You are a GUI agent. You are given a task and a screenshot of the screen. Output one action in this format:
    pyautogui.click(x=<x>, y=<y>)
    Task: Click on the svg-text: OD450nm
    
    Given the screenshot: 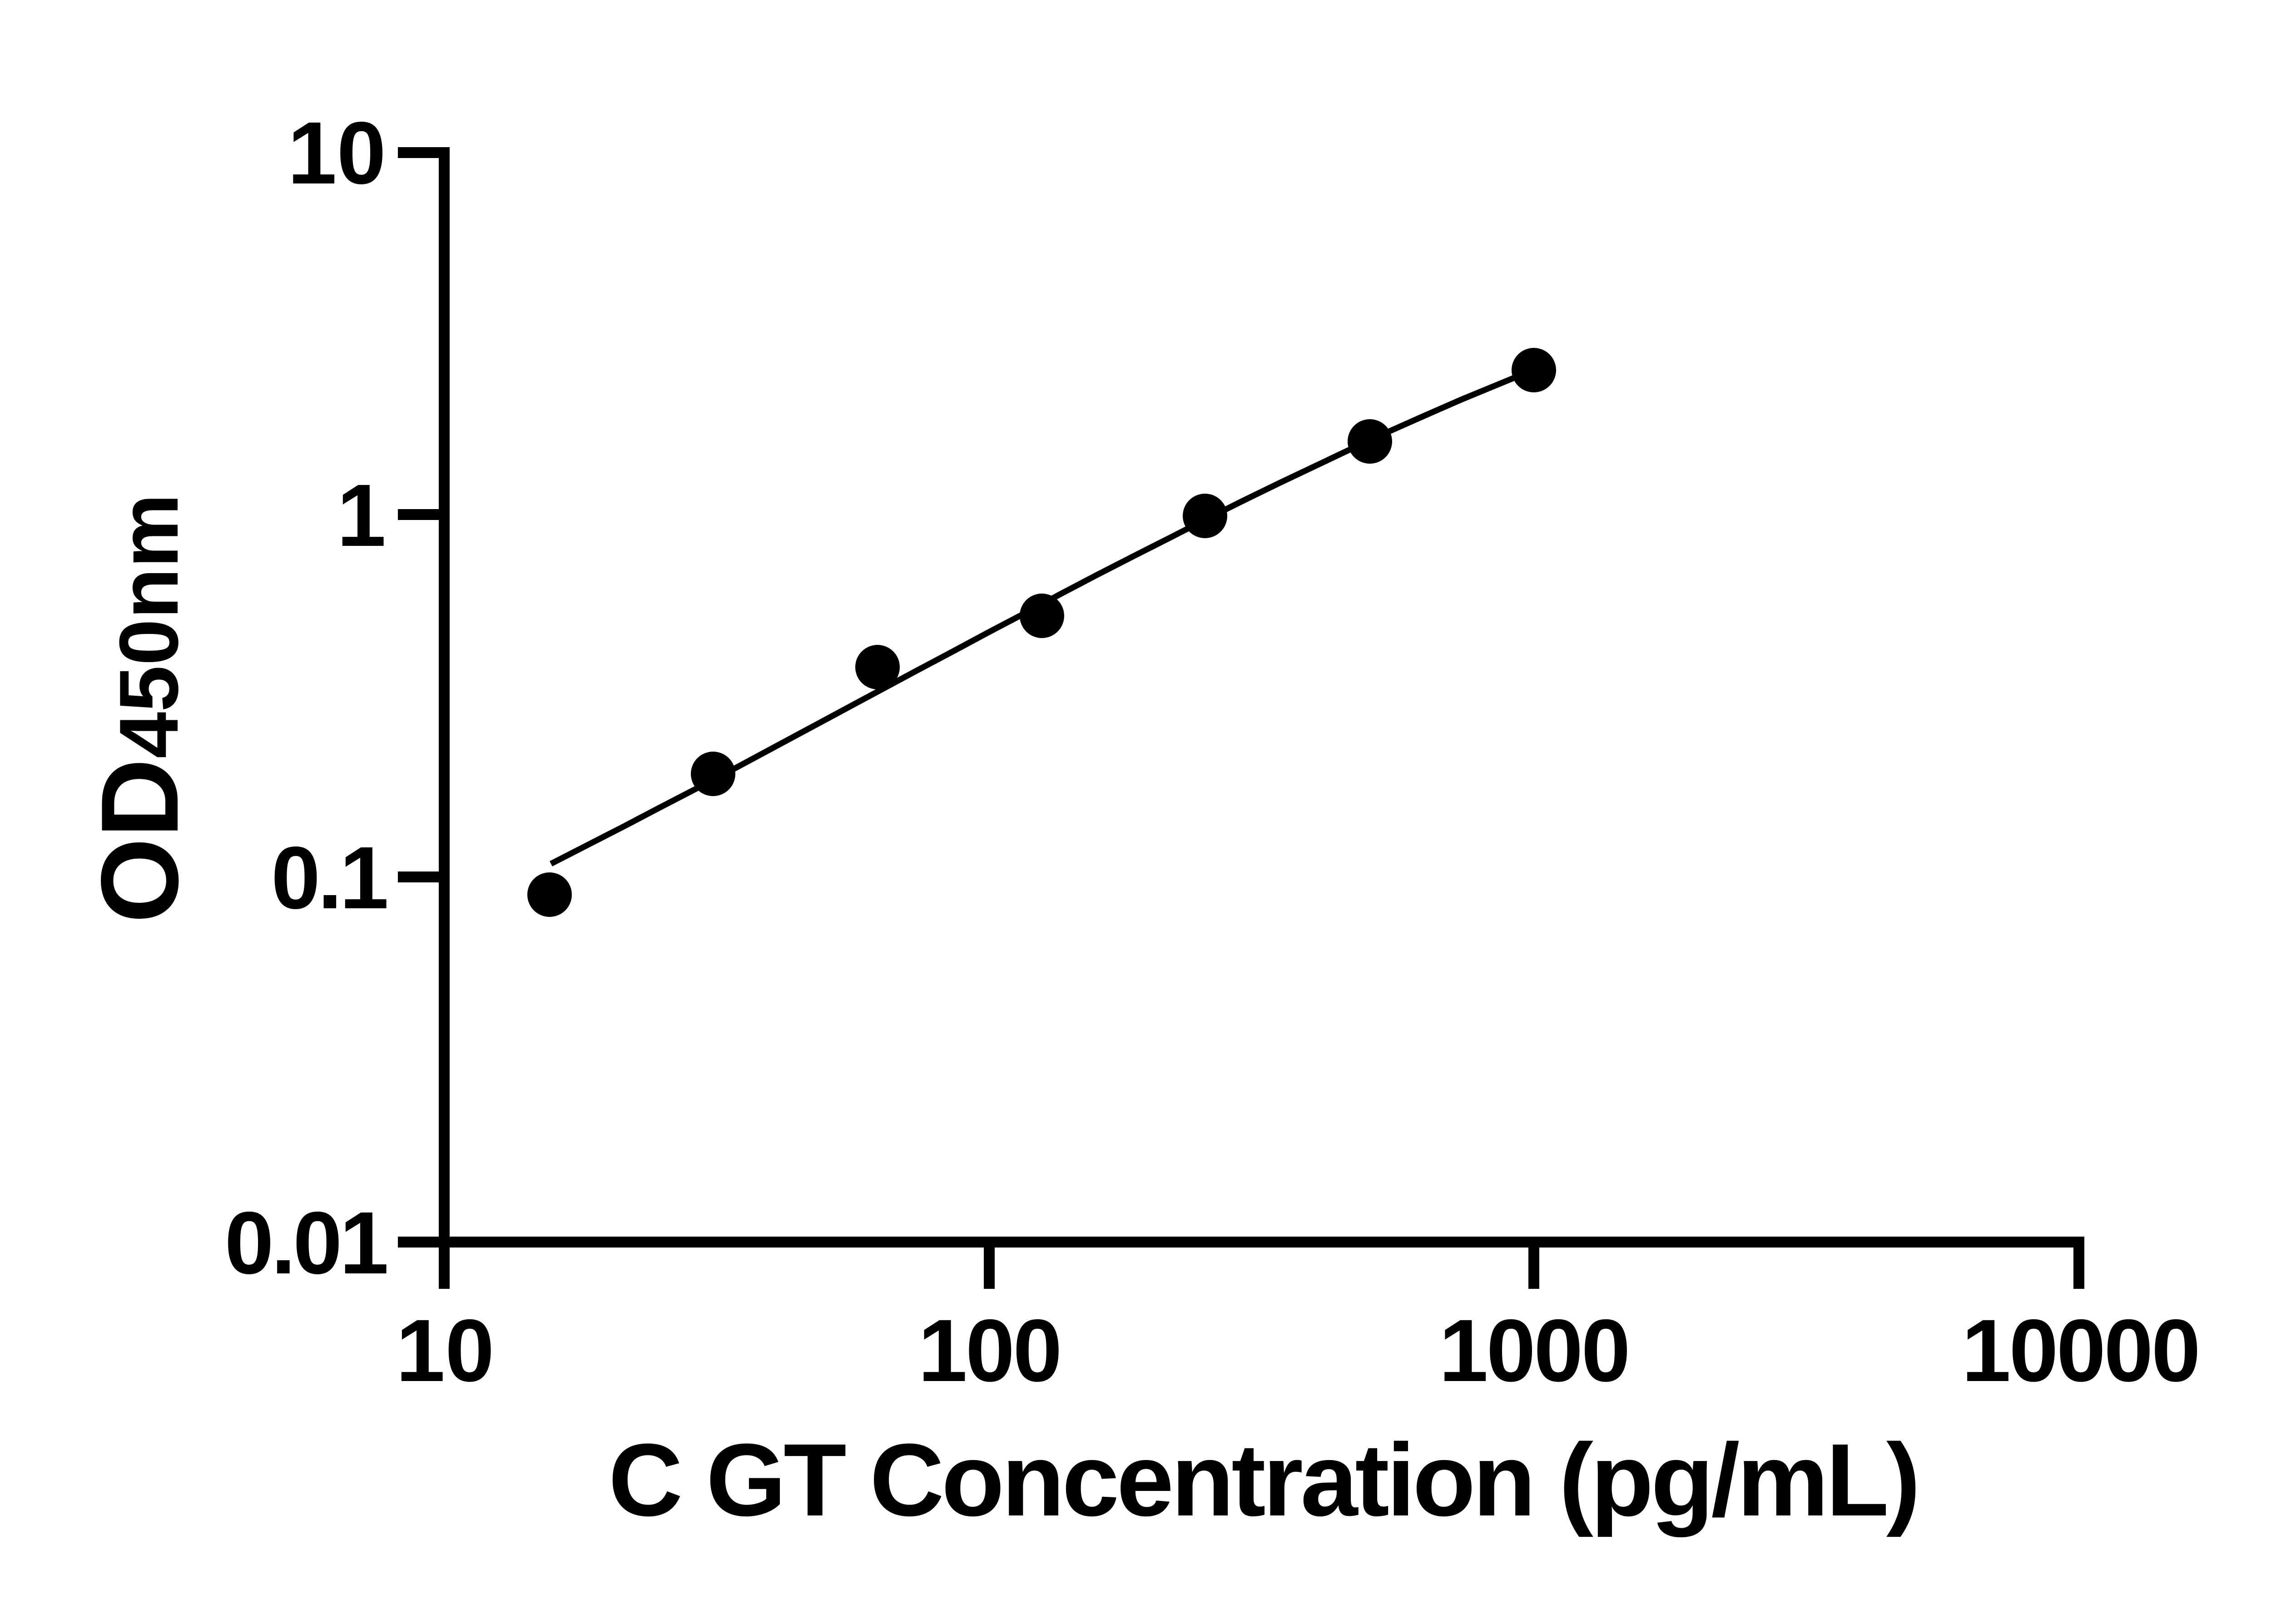 What is the action you would take?
    pyautogui.click(x=140, y=708)
    